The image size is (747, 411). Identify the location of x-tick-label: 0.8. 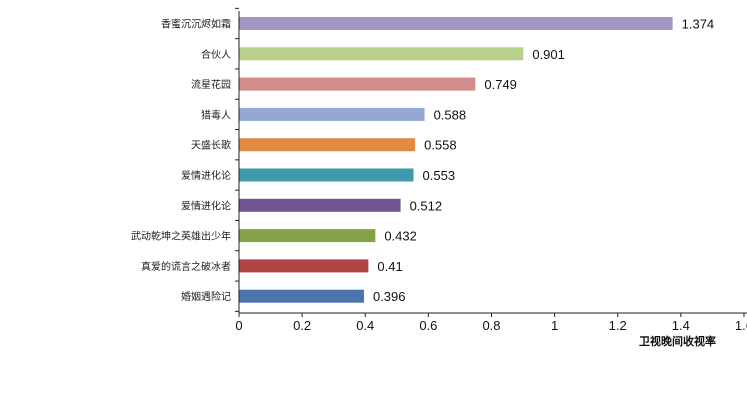
(491, 325).